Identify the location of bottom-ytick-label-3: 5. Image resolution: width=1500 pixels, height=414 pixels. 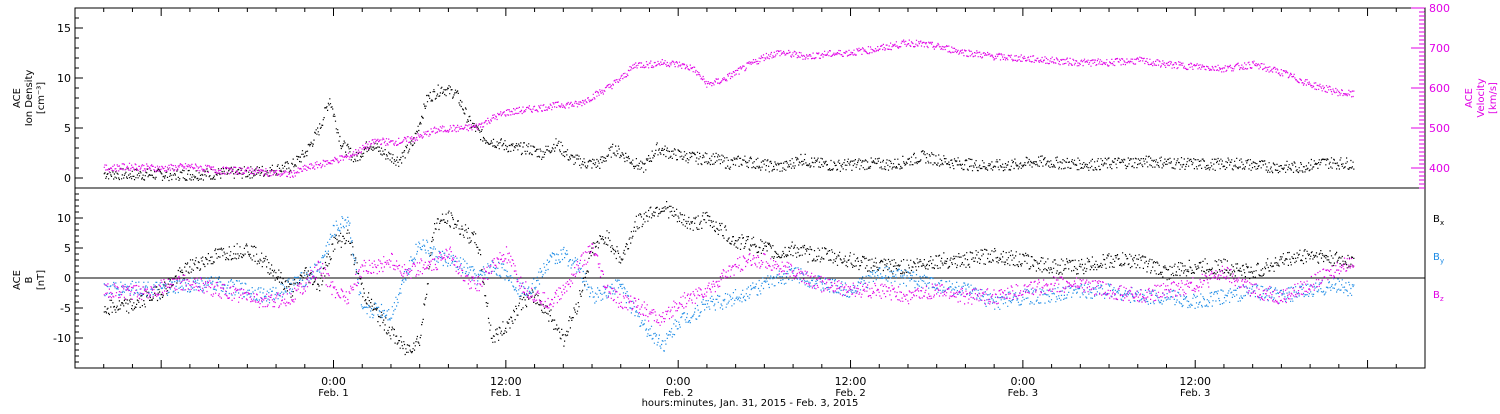
(67, 248).